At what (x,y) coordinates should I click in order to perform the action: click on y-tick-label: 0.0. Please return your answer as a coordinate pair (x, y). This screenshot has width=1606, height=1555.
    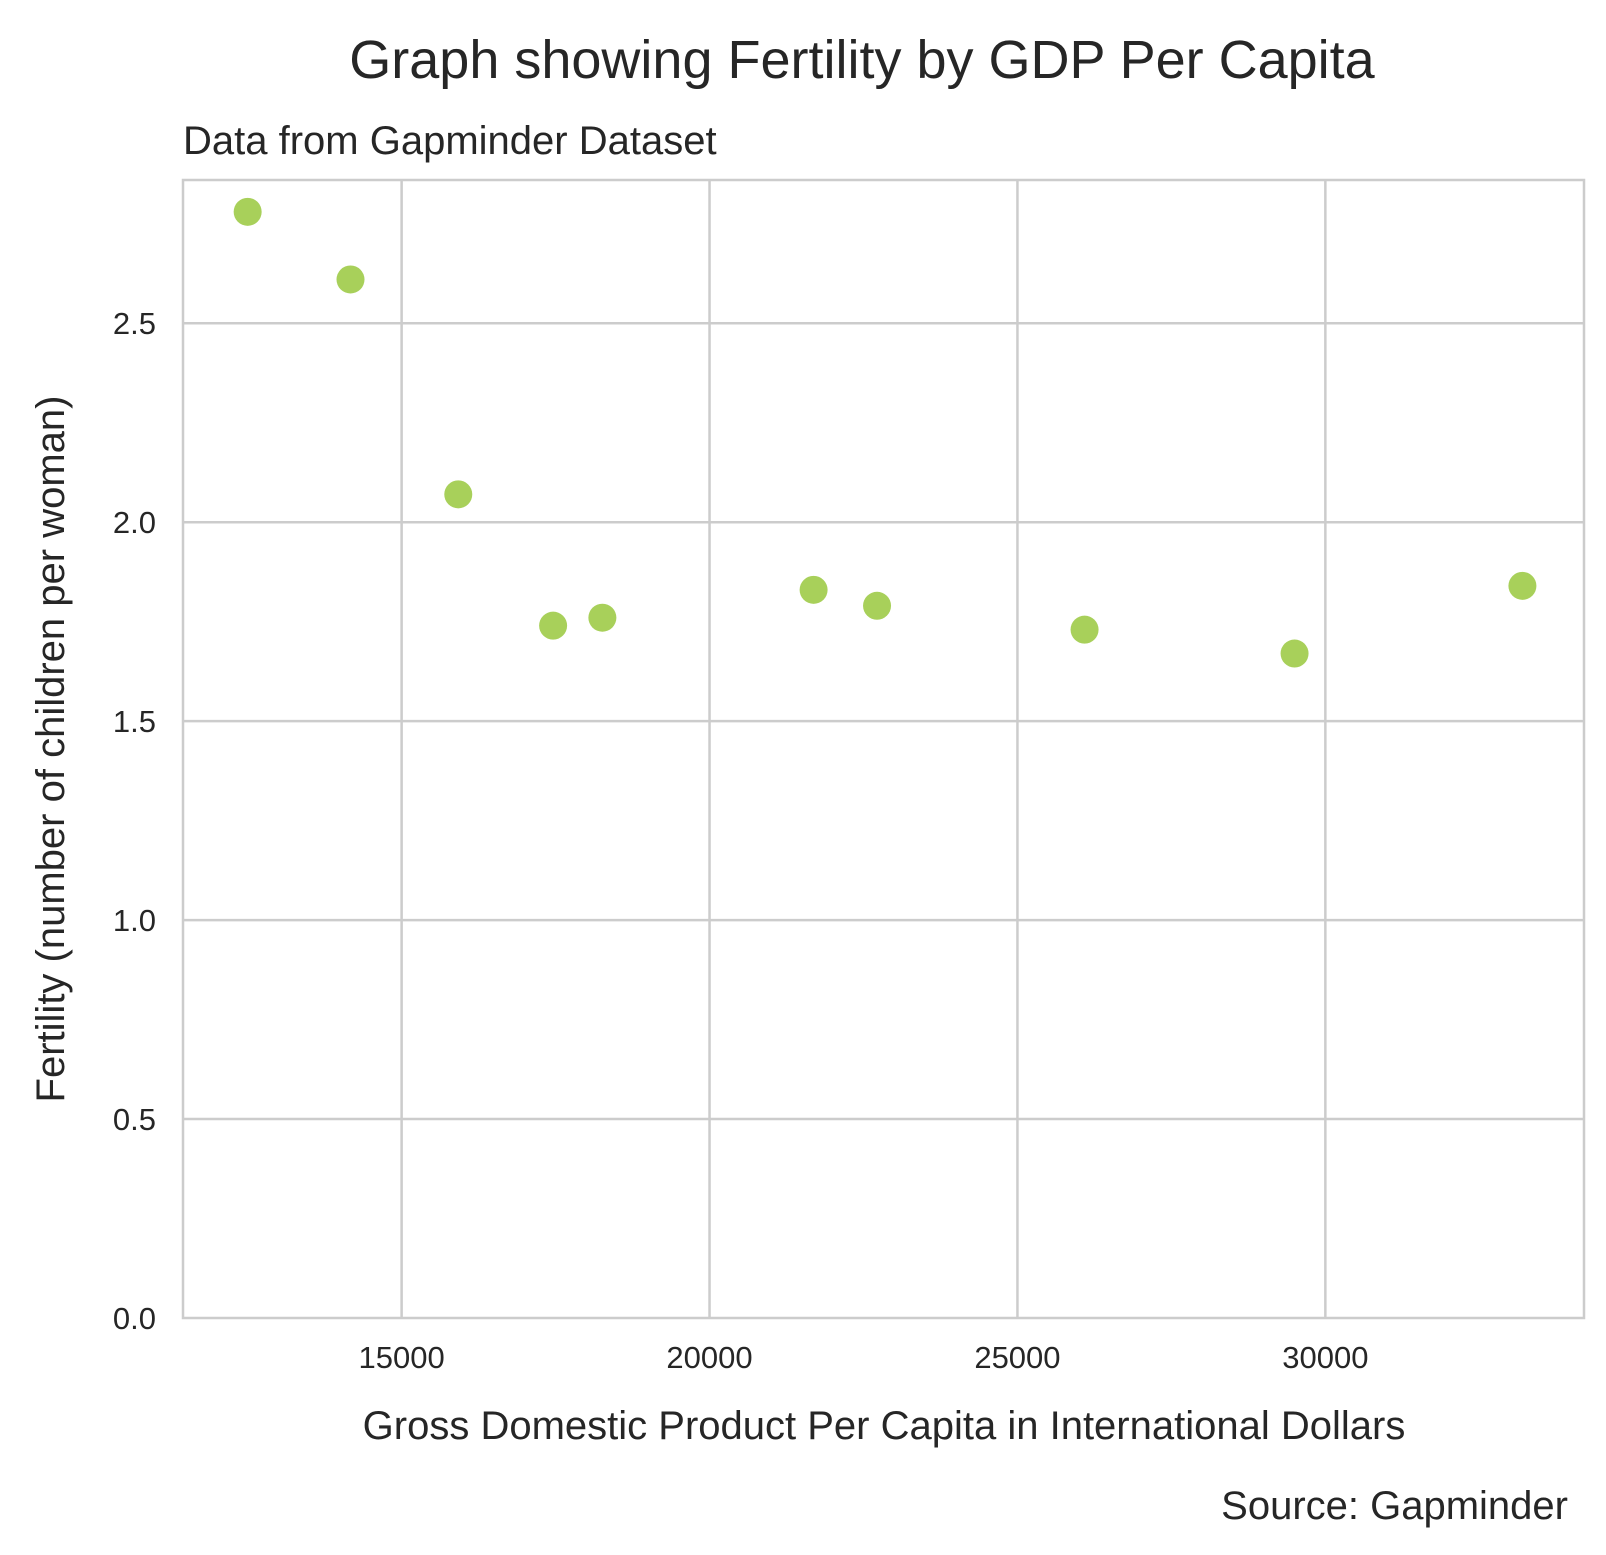
    Looking at the image, I should click on (134, 1318).